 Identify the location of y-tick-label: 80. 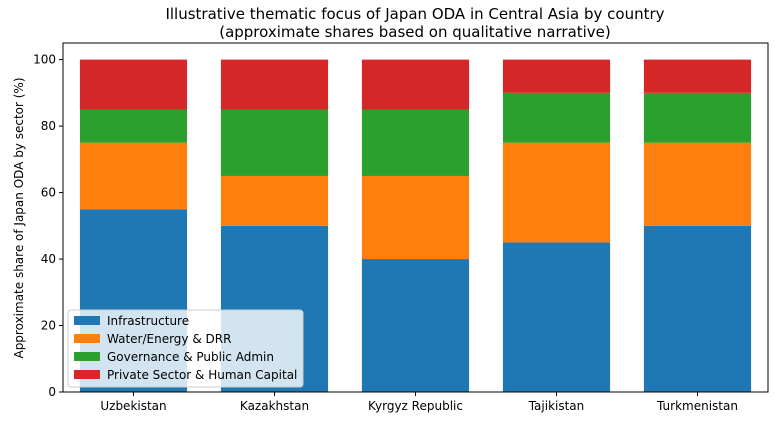
(48, 126).